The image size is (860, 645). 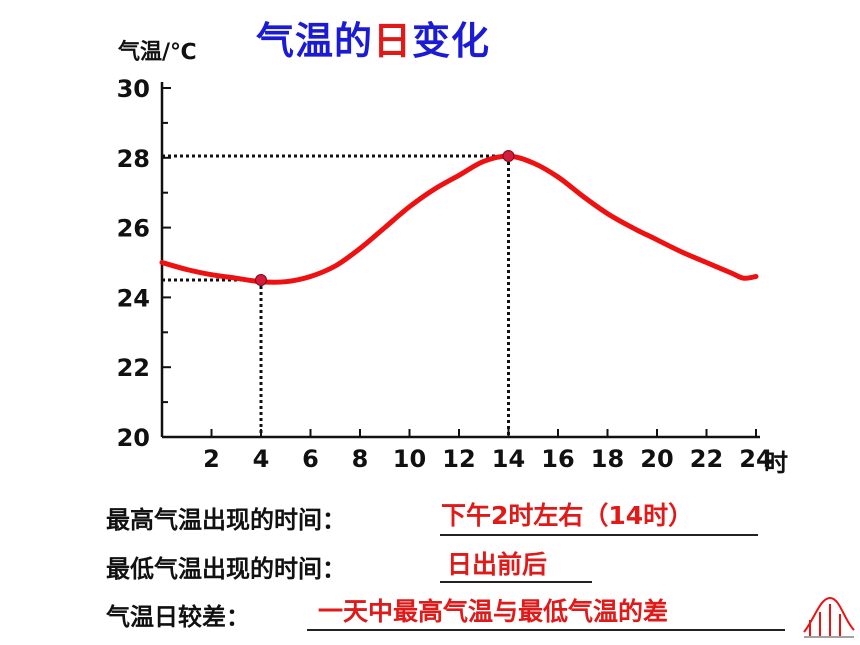 I want to click on question-label: 气温日较差：, so click(x=178, y=617).